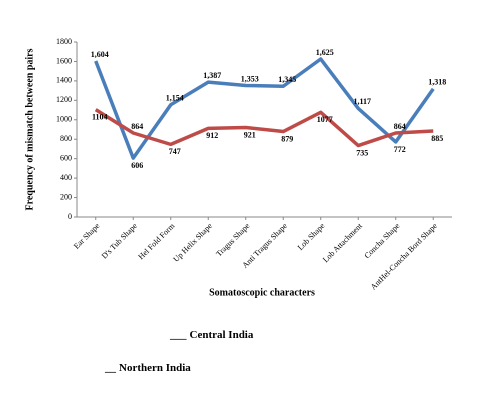  Describe the element at coordinates (66, 157) in the screenshot. I see `y-tick-label: 600` at that location.